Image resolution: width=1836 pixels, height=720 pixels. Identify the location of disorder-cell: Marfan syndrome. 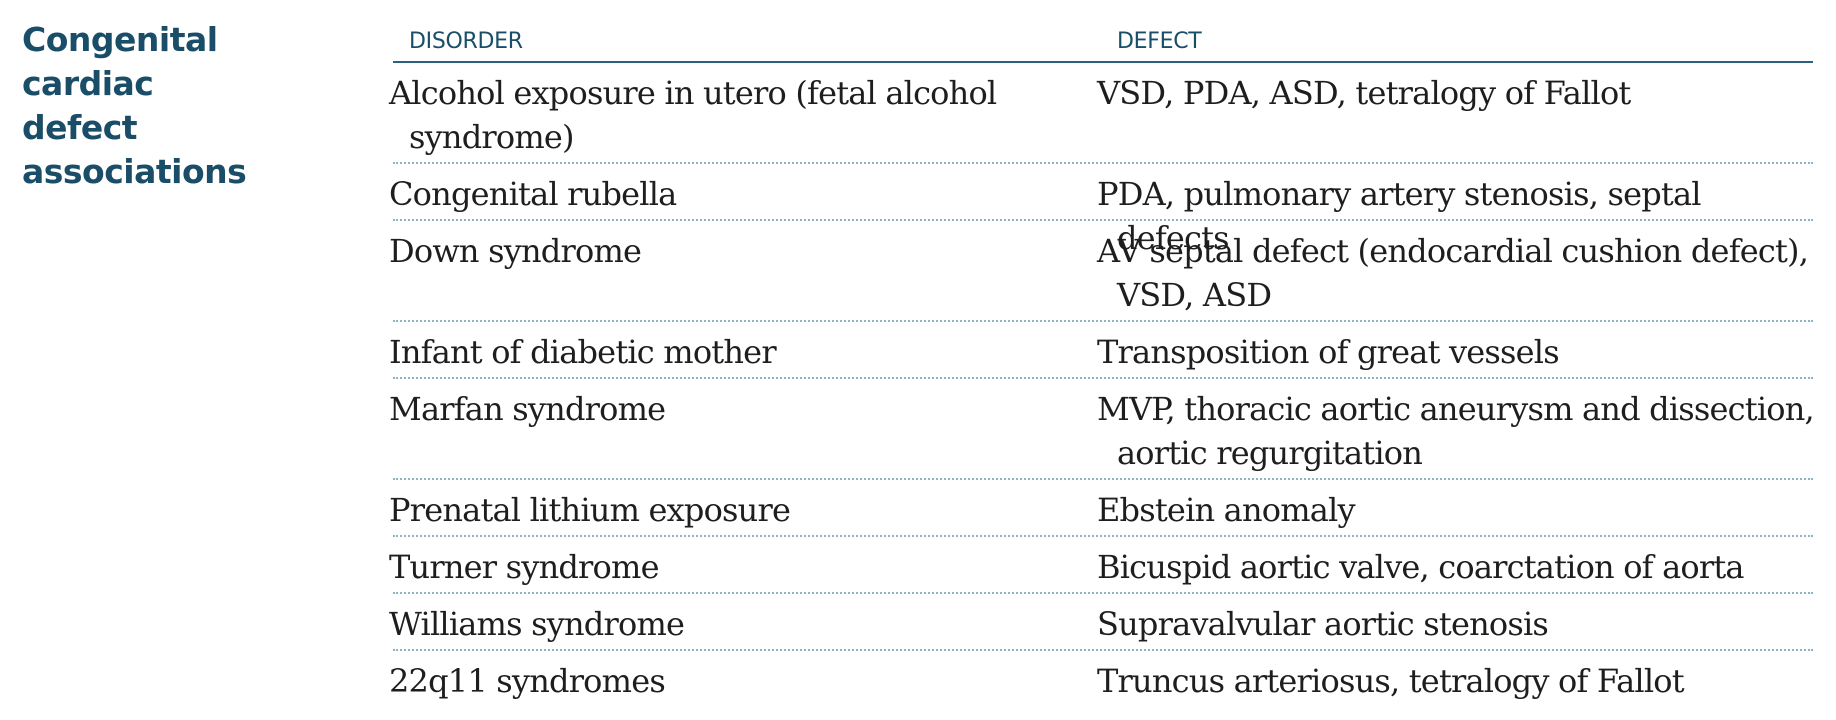
(527, 409).